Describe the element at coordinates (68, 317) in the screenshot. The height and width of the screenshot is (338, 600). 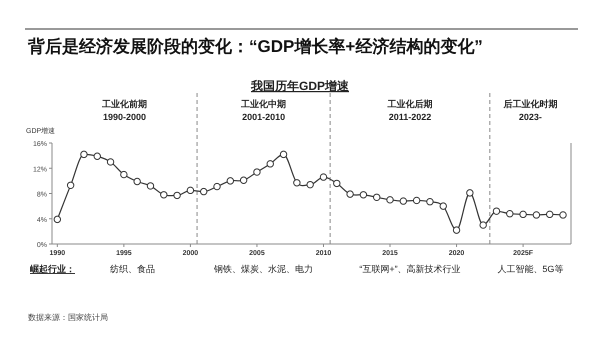
I see `source-note: 数据来源：国家统计局` at that location.